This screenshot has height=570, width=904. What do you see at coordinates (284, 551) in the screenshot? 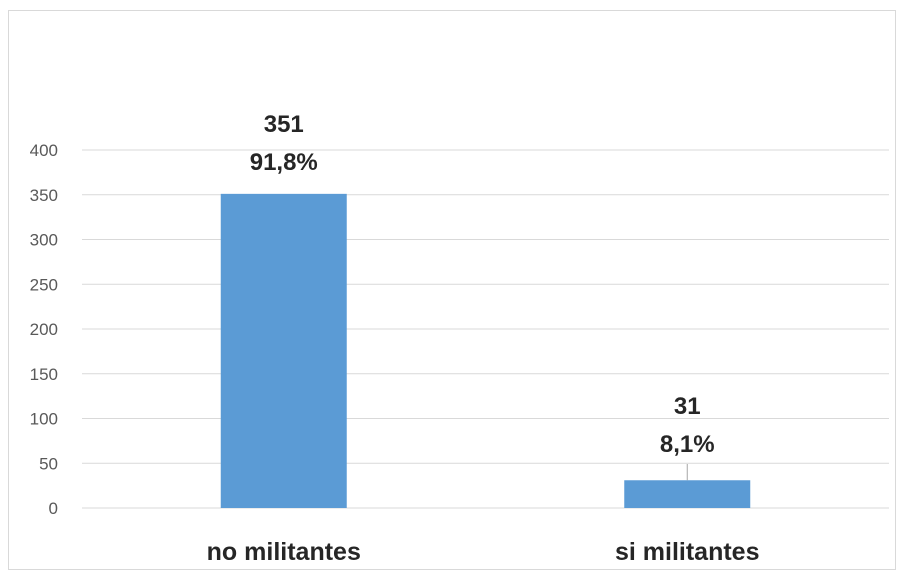
I see `x-category-label: no militantes` at bounding box center [284, 551].